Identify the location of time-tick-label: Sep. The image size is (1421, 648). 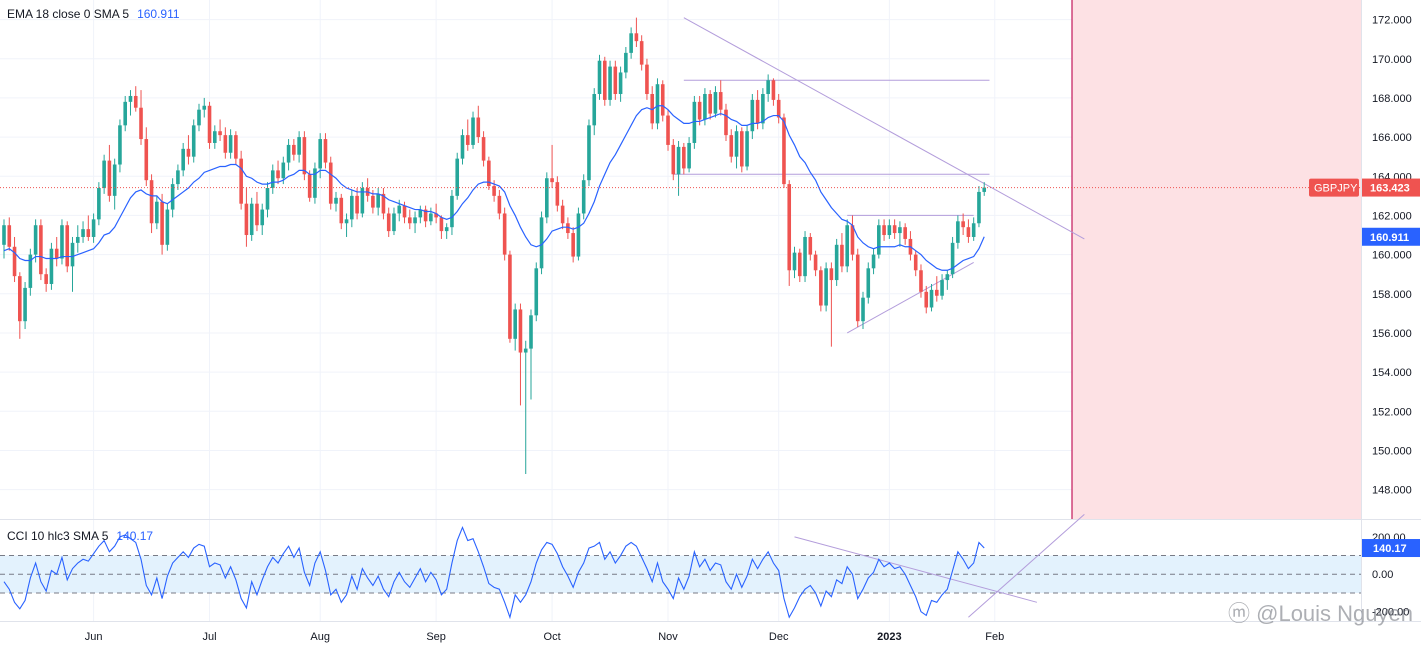
(436, 637).